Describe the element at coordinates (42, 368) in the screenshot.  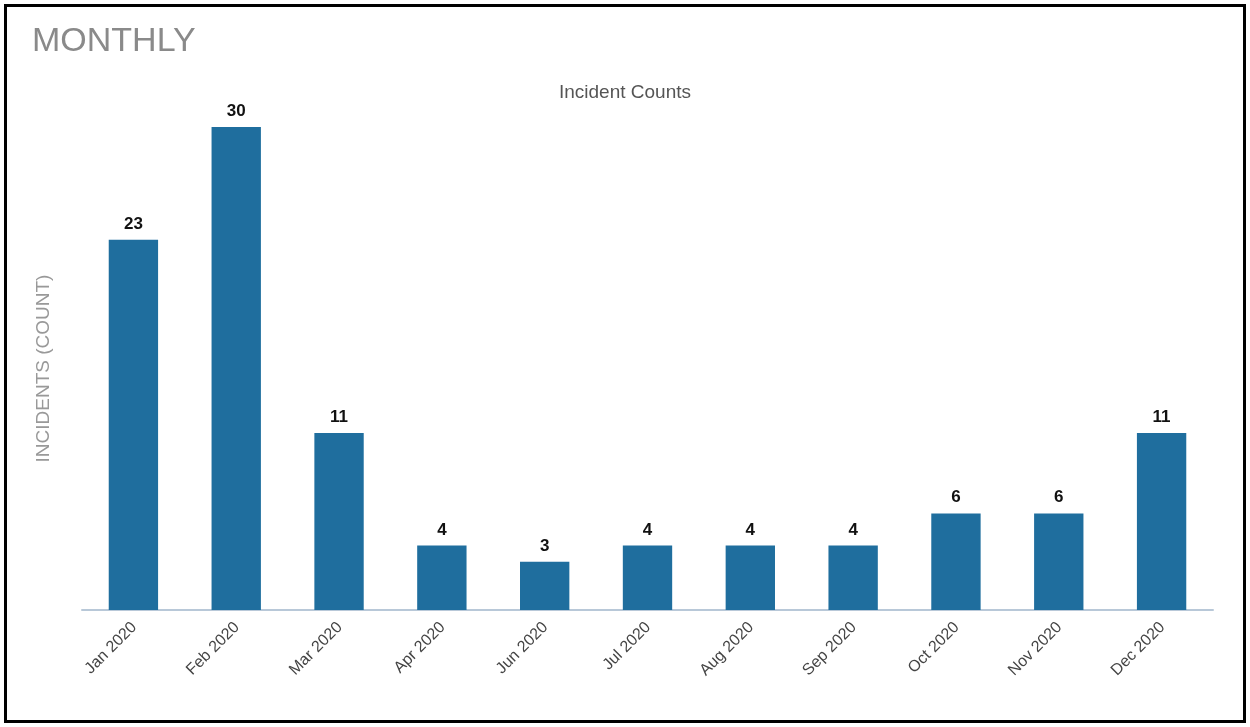
I see `y-axis-title: INCIDENTS (COUNT)` at that location.